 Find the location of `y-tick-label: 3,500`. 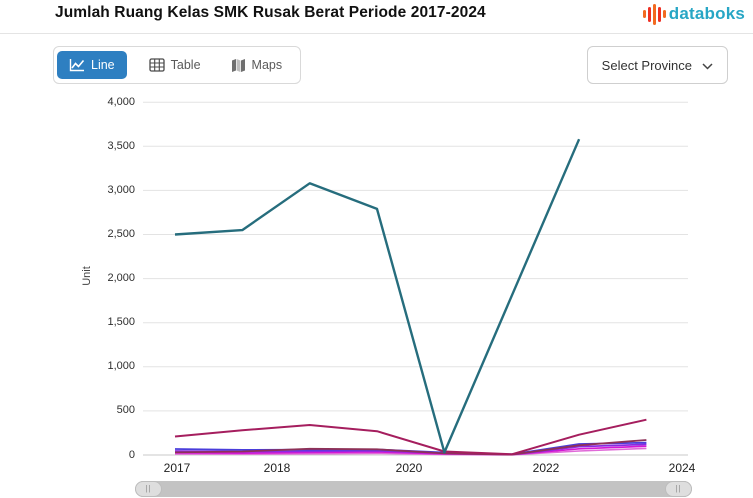

y-tick-label: 3,500 is located at coordinates (121, 145).